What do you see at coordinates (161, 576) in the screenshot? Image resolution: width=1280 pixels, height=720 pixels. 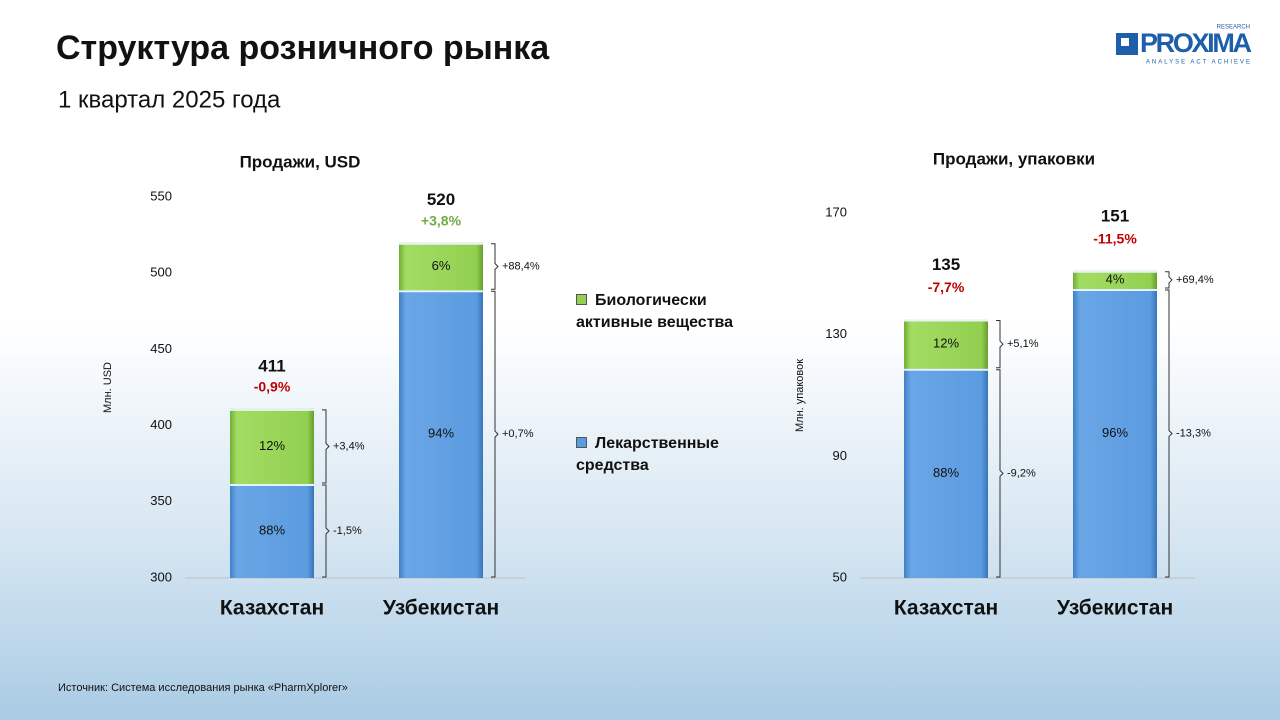 I see `y-tick-label: 300` at bounding box center [161, 576].